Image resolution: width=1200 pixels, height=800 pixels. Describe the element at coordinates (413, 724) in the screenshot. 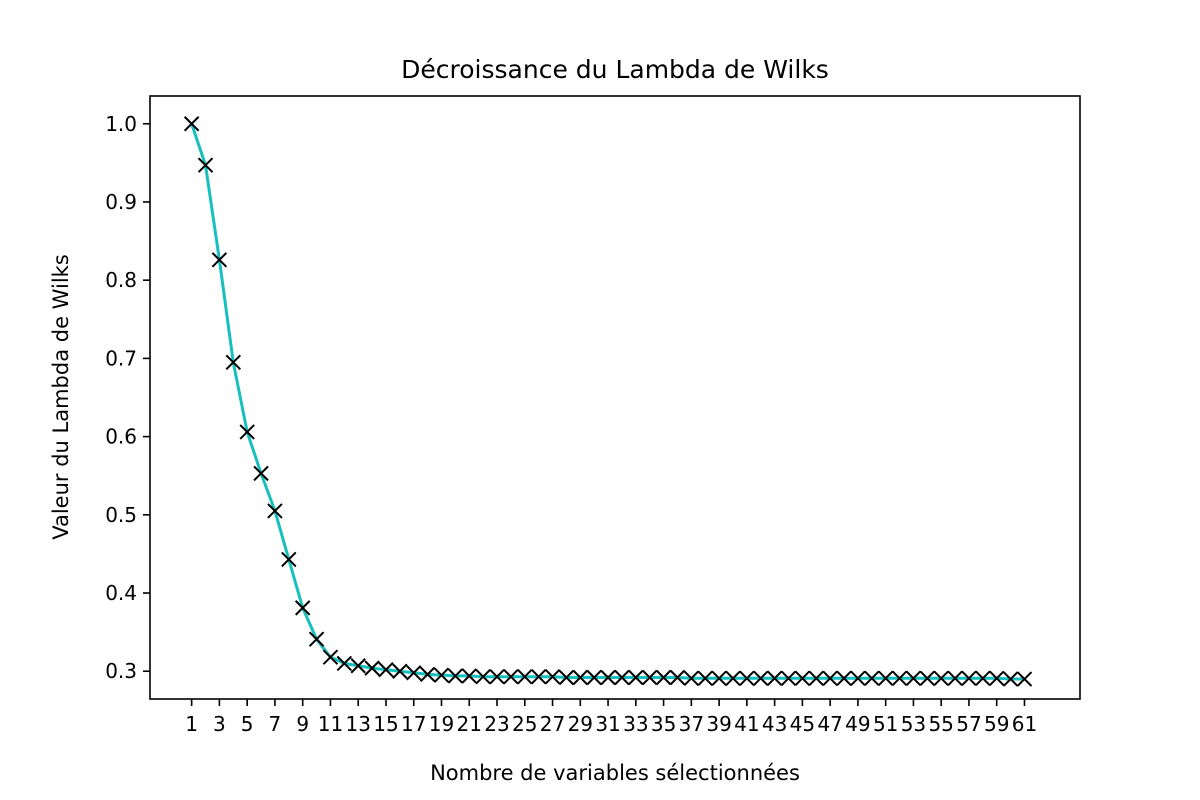

I see `x-tick-label: 17` at that location.